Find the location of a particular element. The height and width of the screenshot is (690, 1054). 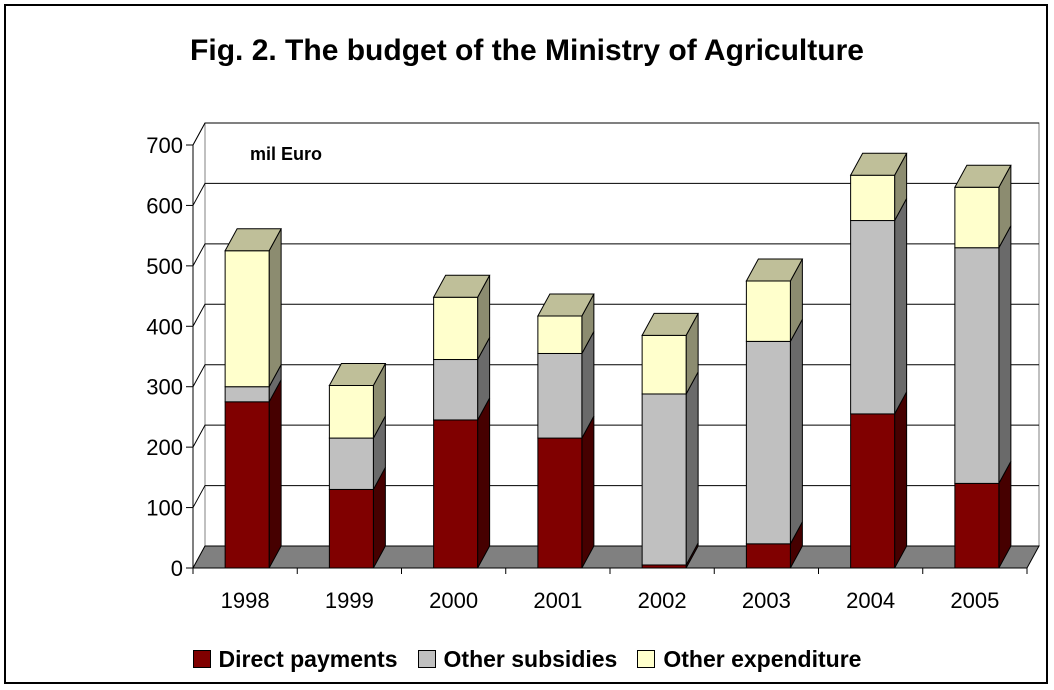

x-tick-label: 2000 is located at coordinates (453, 600).